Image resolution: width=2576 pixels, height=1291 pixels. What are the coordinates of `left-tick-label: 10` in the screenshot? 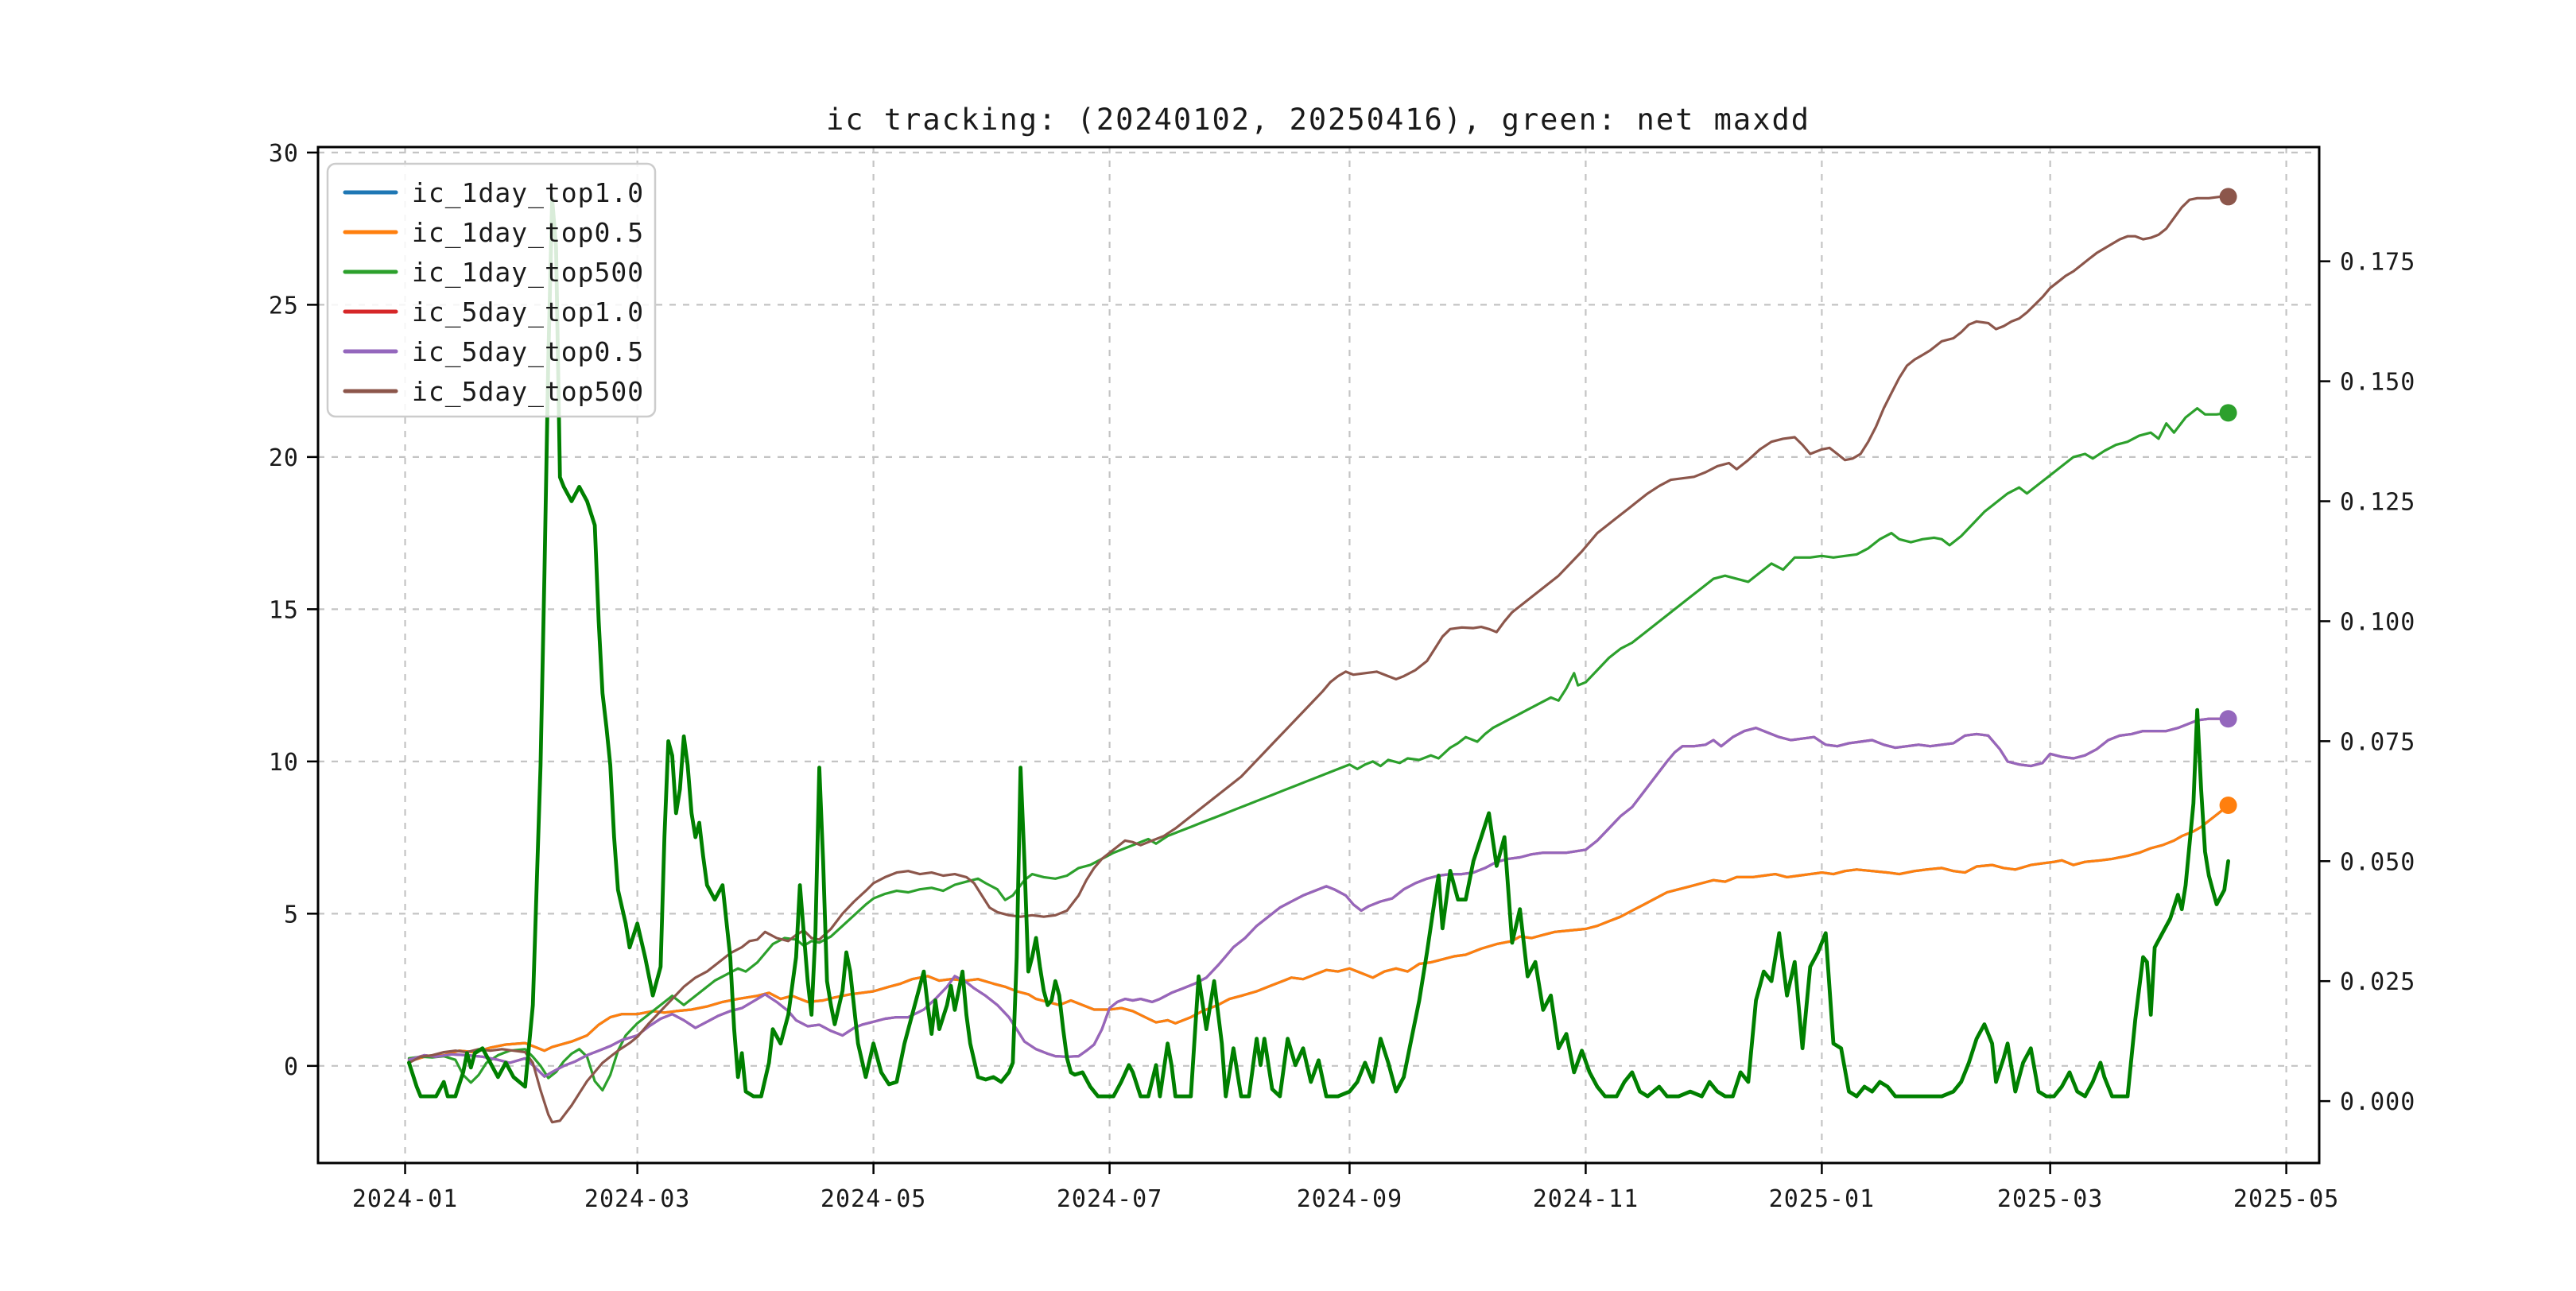 It's located at (284, 763).